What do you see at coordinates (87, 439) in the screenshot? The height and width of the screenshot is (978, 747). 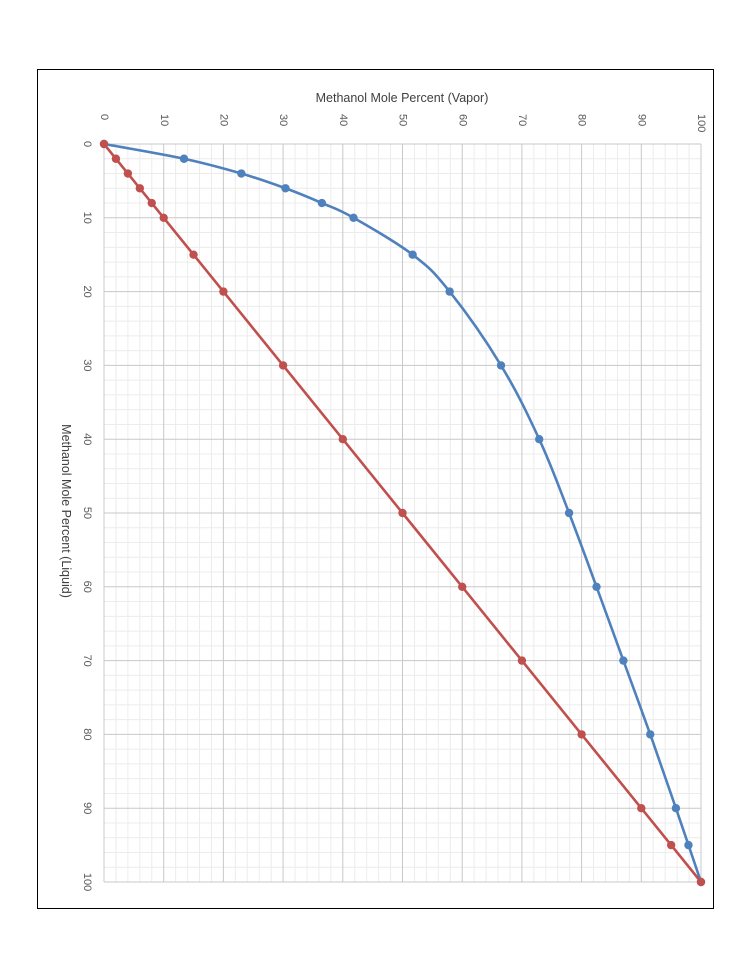 I see `x-tick-label: 40` at bounding box center [87, 439].